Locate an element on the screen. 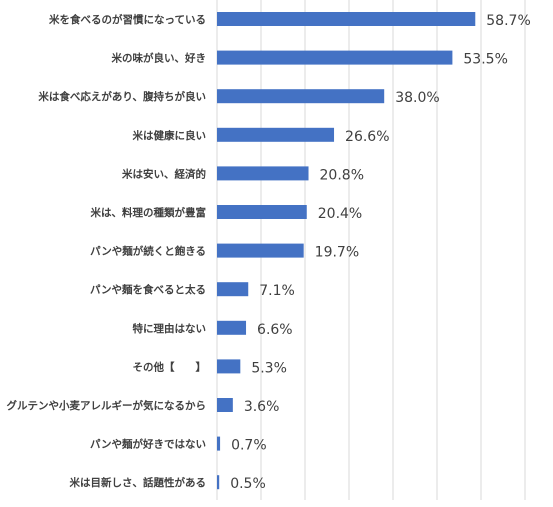 Image resolution: width=553 pixels, height=507 pixels. data-label: 53.5% is located at coordinates (485, 60).